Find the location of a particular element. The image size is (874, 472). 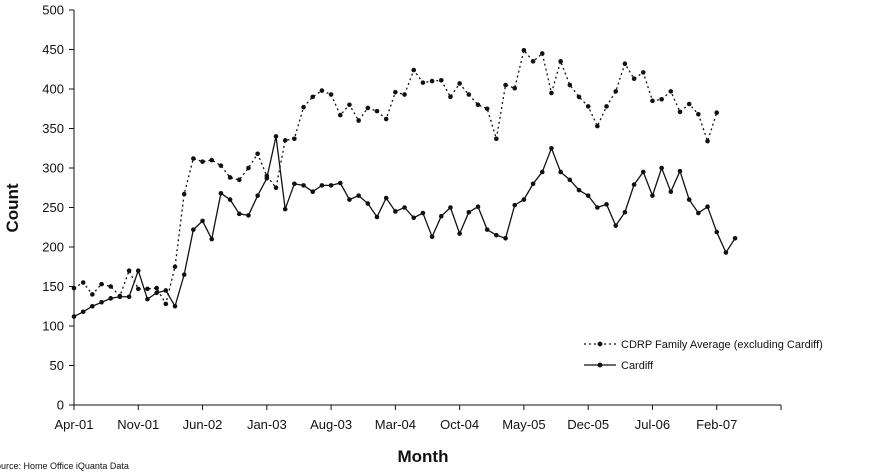

y-tick-label: 250 is located at coordinates (53, 207).